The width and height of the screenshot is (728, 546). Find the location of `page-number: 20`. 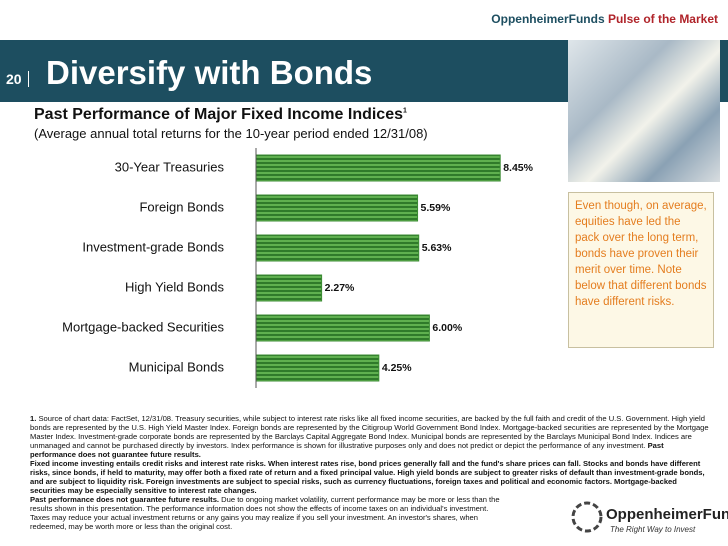

page-number: 20 is located at coordinates (17, 79).